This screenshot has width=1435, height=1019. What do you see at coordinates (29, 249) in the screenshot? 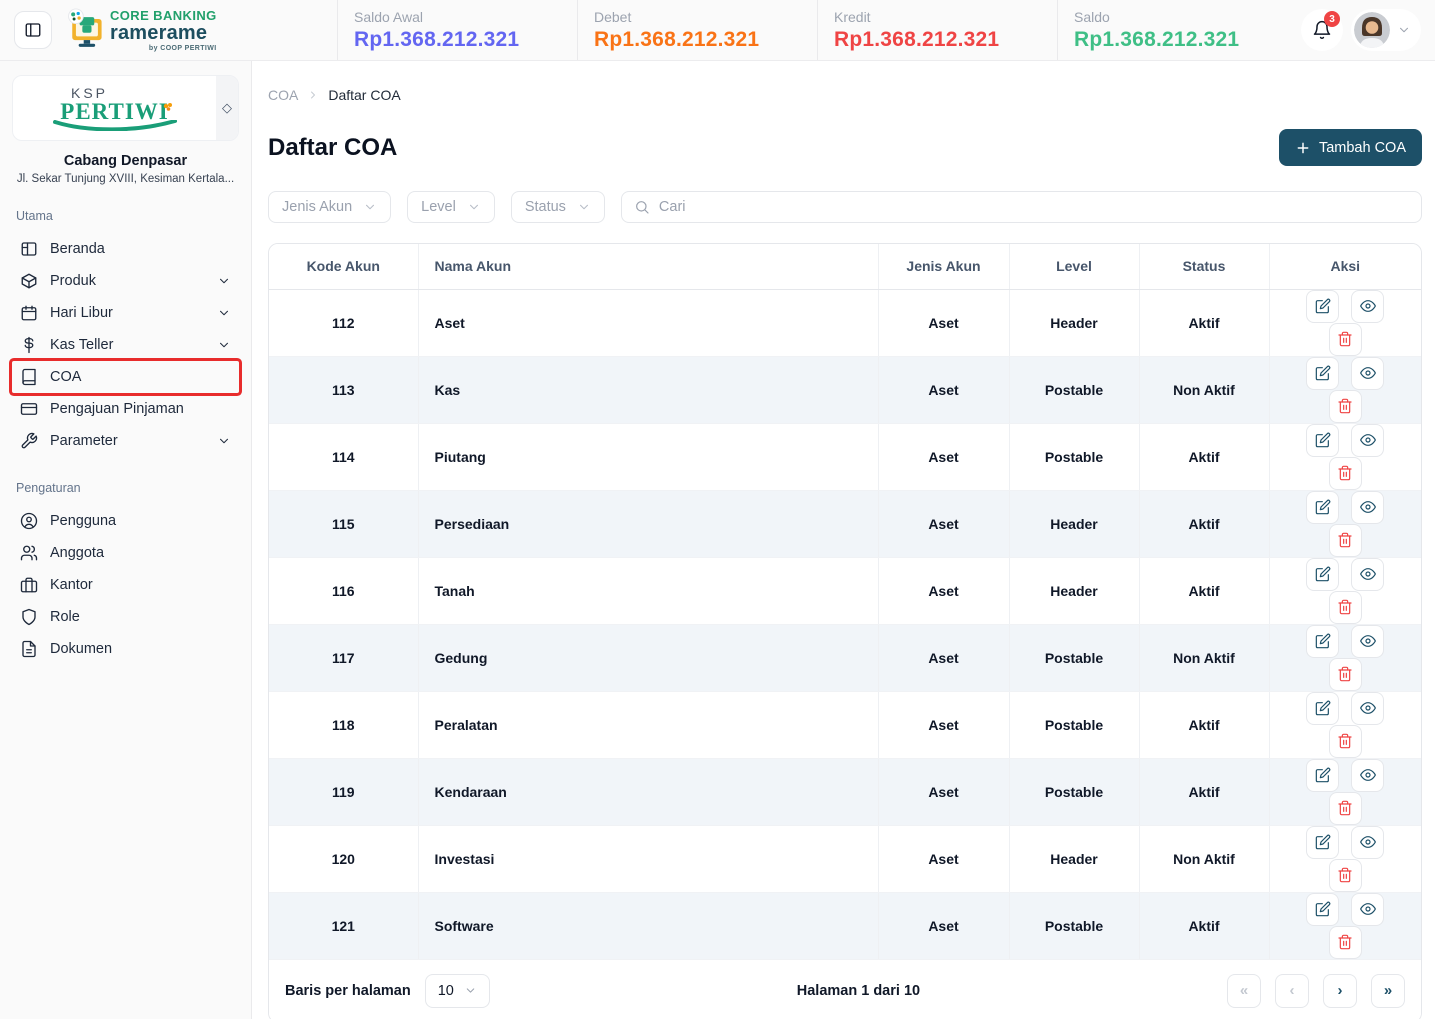
I see `layout-dashboard-icon` at bounding box center [29, 249].